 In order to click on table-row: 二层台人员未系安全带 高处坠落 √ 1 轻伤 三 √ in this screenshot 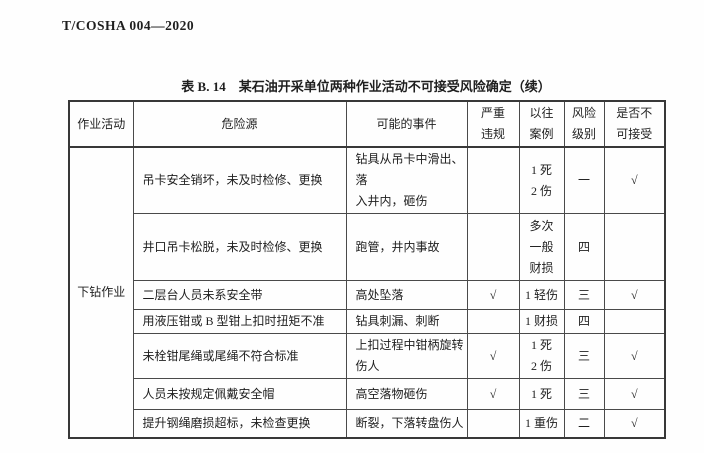, I will do `click(367, 295)`.